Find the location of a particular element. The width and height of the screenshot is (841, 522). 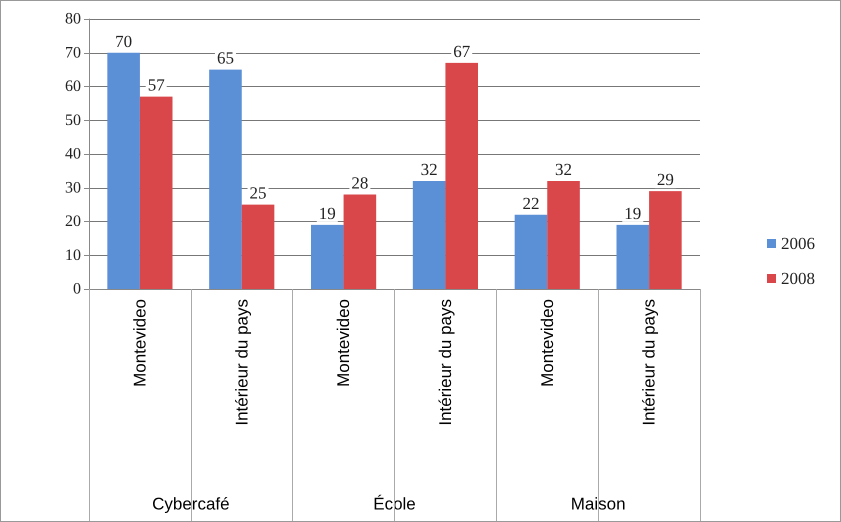

y-tick-label: 0 is located at coordinates (77, 289).